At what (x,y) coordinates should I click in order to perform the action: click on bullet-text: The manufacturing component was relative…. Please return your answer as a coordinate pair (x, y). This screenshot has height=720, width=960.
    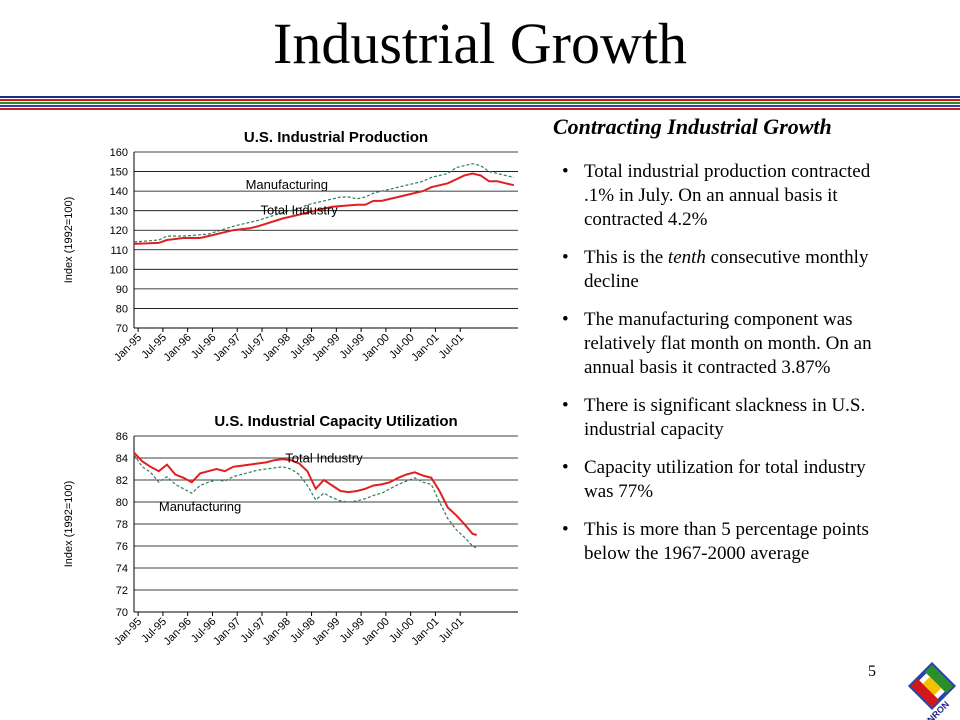
    Looking at the image, I should click on (728, 343).